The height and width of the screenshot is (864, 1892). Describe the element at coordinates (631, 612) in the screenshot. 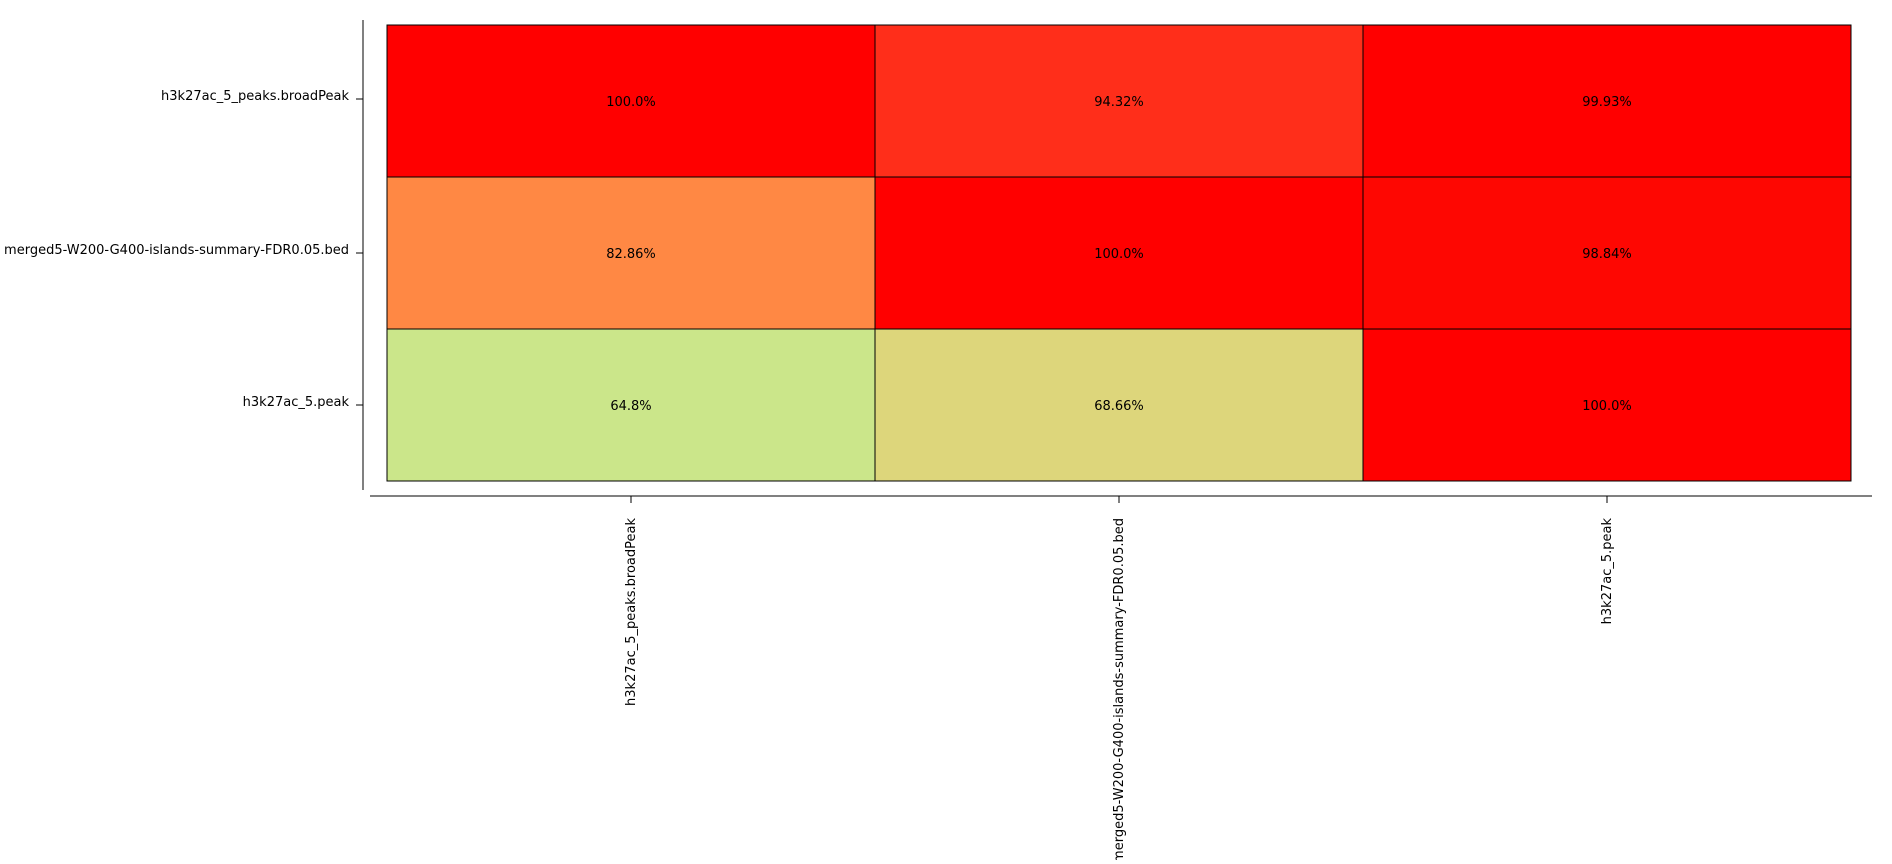

I see `x-tick-label: h3k27ac_5_peaks.broadPeak` at that location.